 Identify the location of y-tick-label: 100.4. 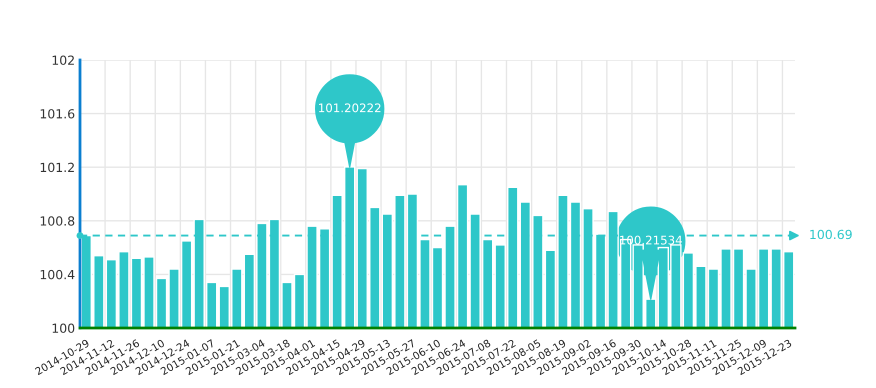
(57, 275).